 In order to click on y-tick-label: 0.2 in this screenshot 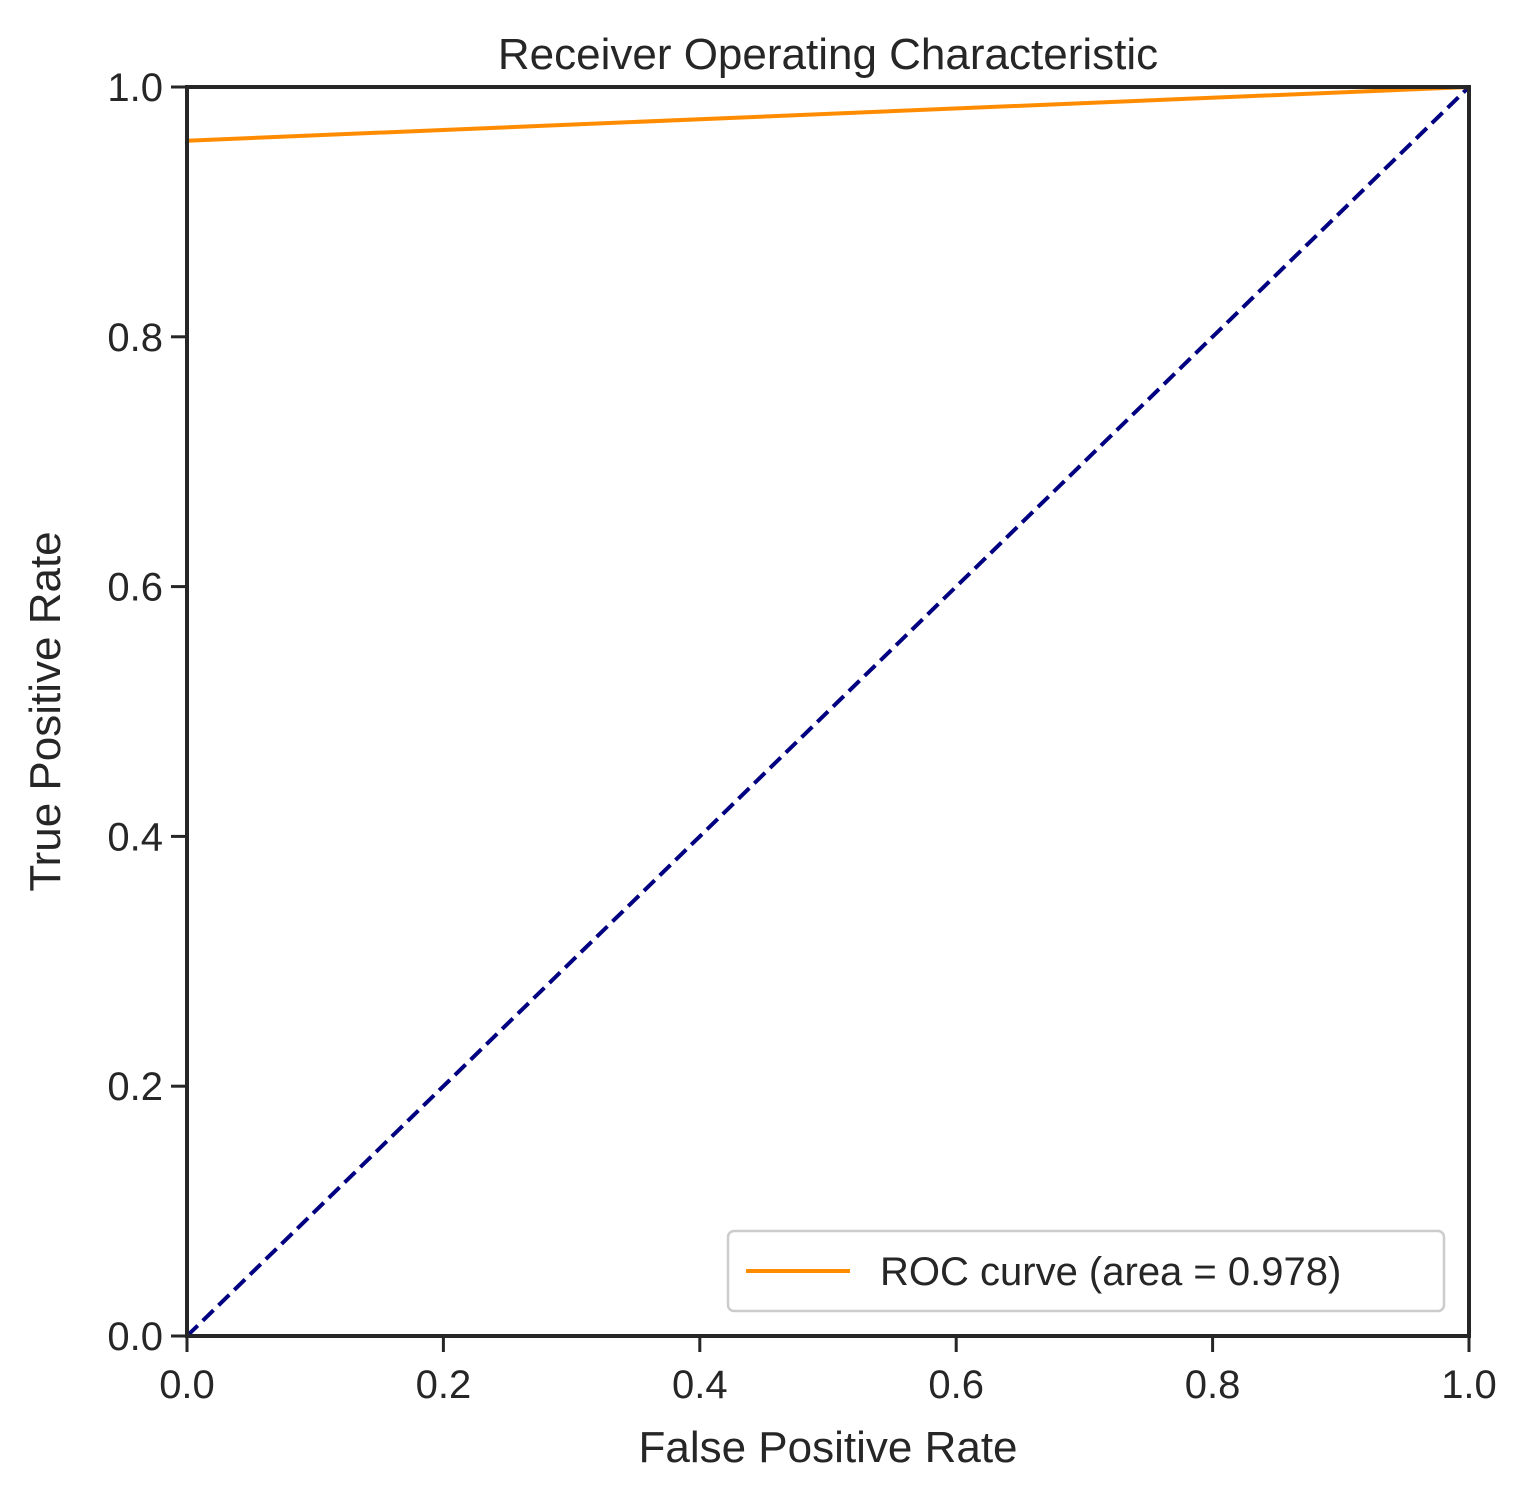, I will do `click(135, 1087)`.